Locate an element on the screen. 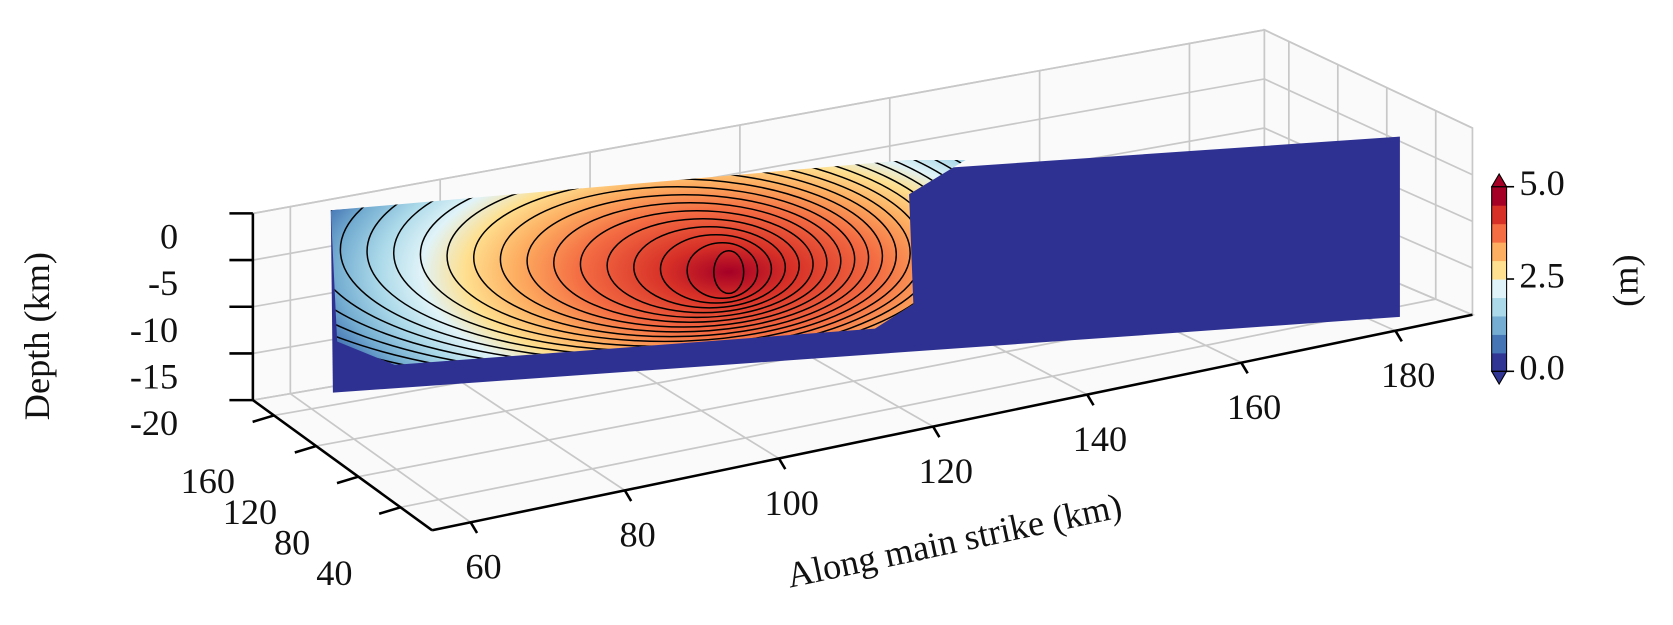 Image resolution: width=1673 pixels, height=625 pixels. x-tick-label: 160 is located at coordinates (1254, 407).